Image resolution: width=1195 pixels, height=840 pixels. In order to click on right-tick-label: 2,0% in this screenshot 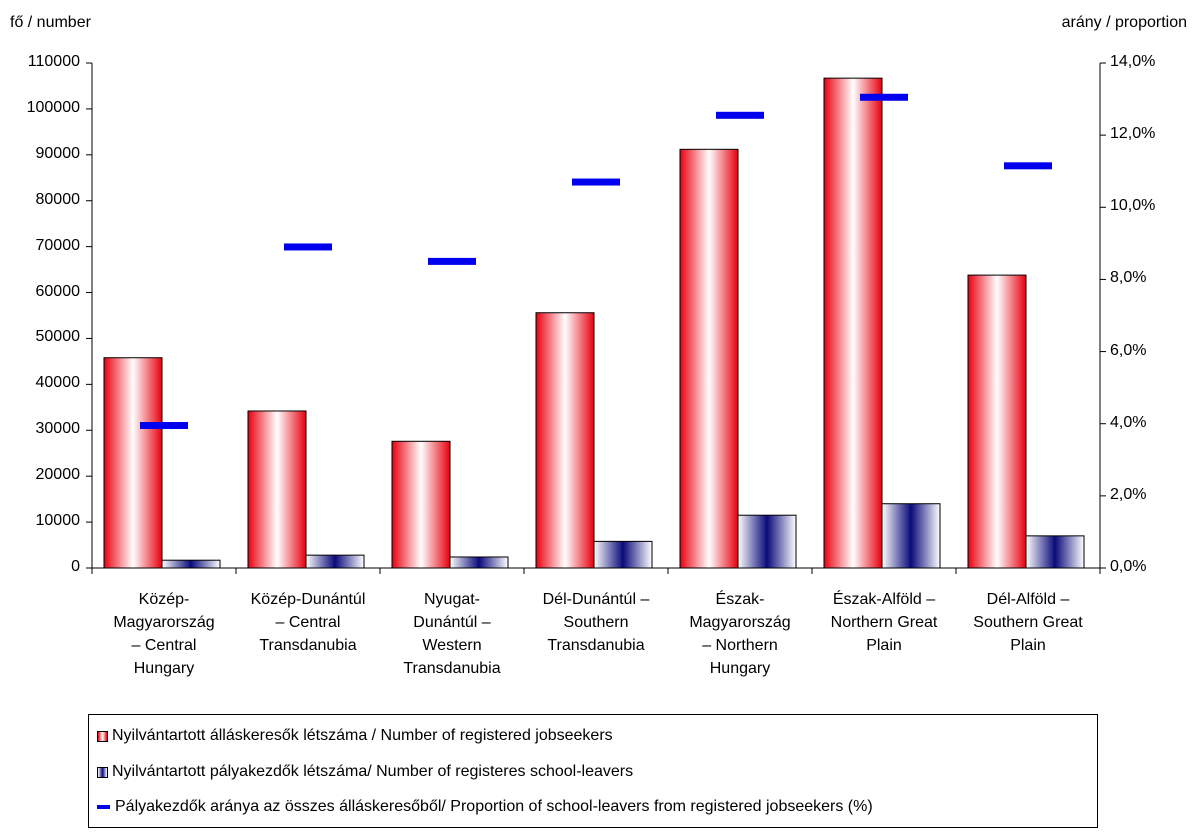, I will do `click(1128, 494)`.